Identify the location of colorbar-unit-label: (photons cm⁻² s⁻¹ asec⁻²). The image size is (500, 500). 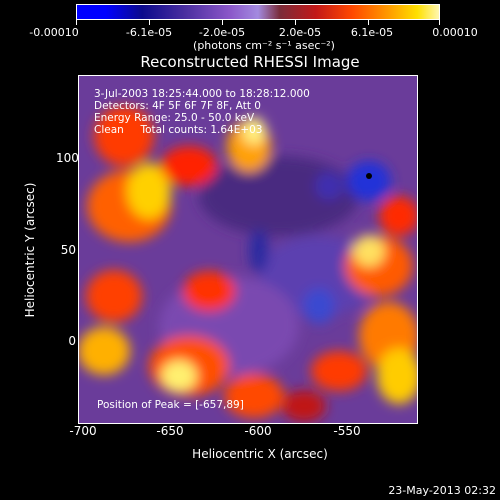
(264, 45).